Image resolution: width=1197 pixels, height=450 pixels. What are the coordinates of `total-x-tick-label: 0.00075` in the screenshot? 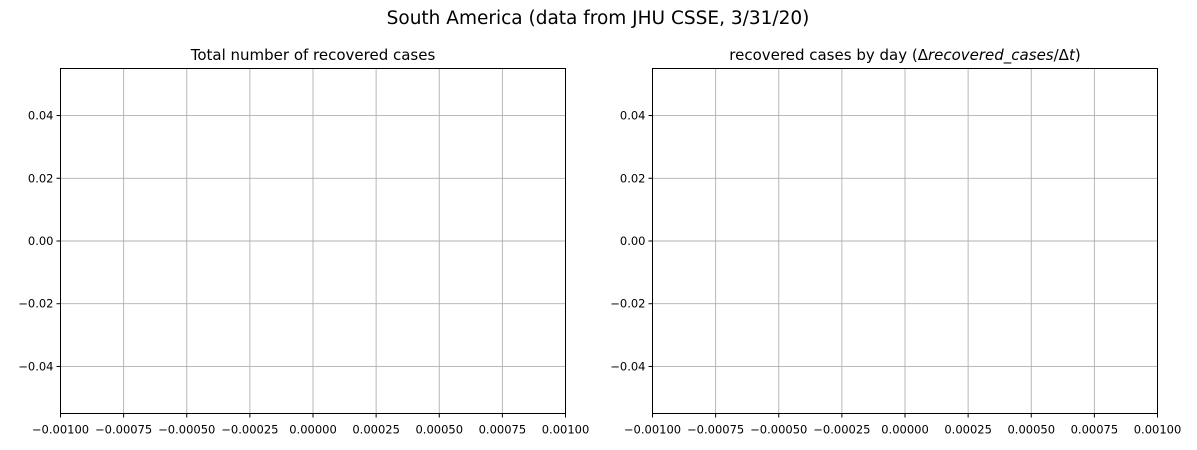 It's located at (503, 430).